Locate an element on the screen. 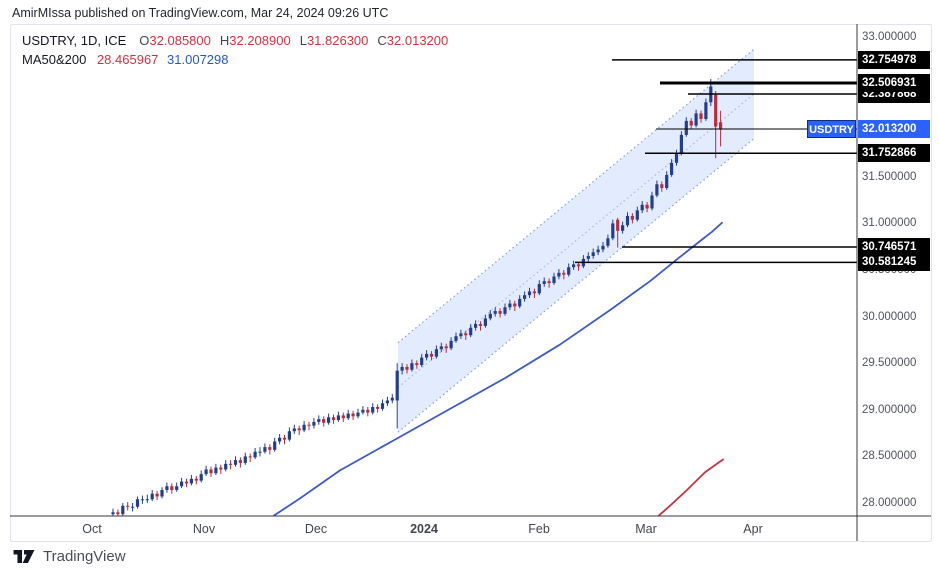  tradingview-logo: TradingView is located at coordinates (69, 556).